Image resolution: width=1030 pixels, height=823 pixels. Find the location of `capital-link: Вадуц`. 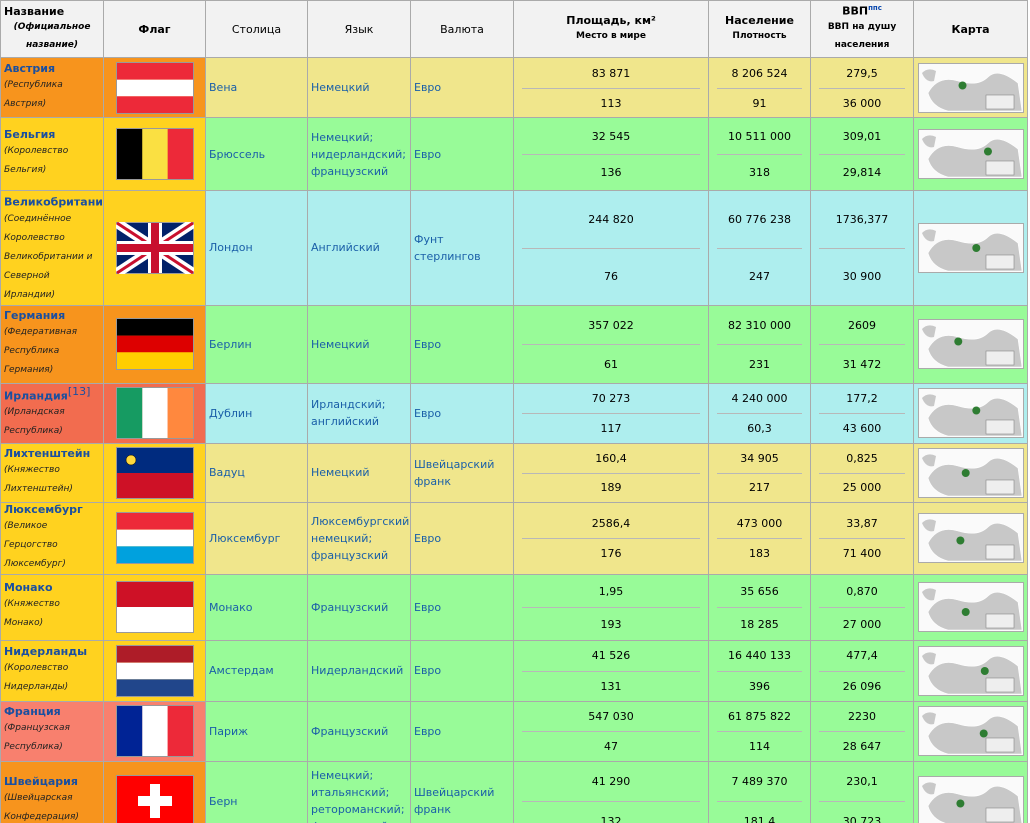

capital-link: Вадуц is located at coordinates (227, 473).